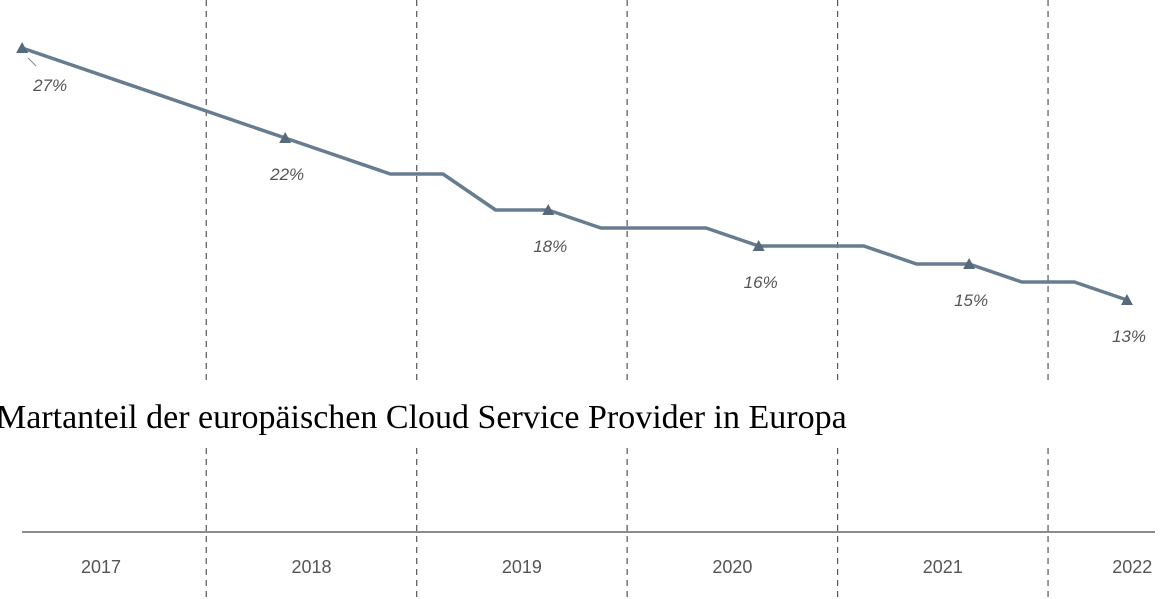 This screenshot has width=1168, height=599. I want to click on x-tick-label: 2020, so click(732, 567).